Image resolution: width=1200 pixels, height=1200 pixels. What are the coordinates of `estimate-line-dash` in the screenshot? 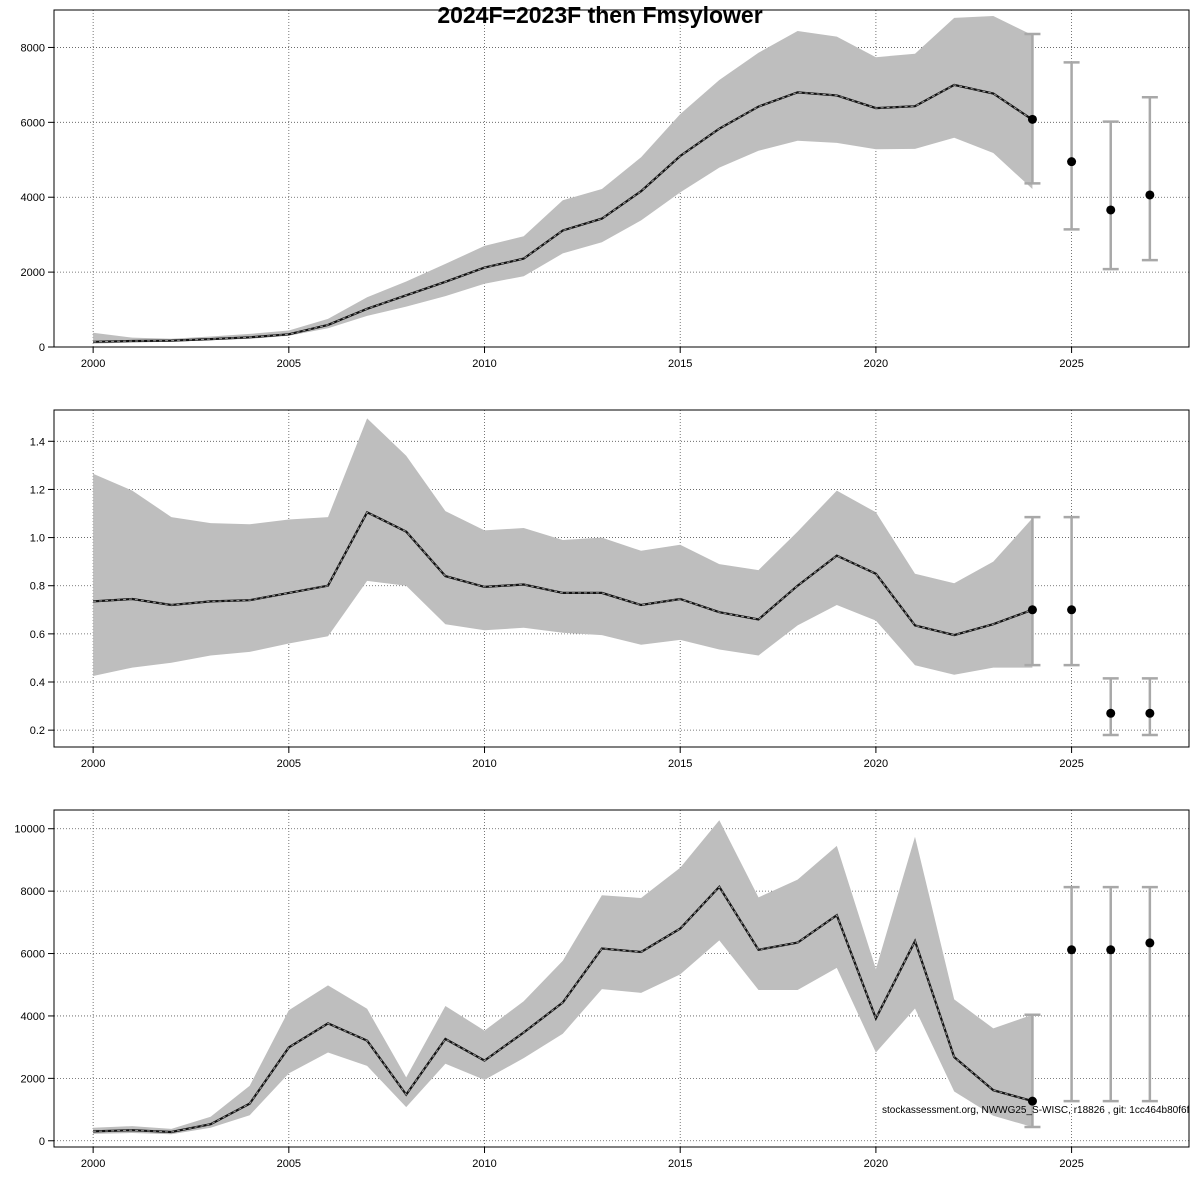 It's located at (563, 573).